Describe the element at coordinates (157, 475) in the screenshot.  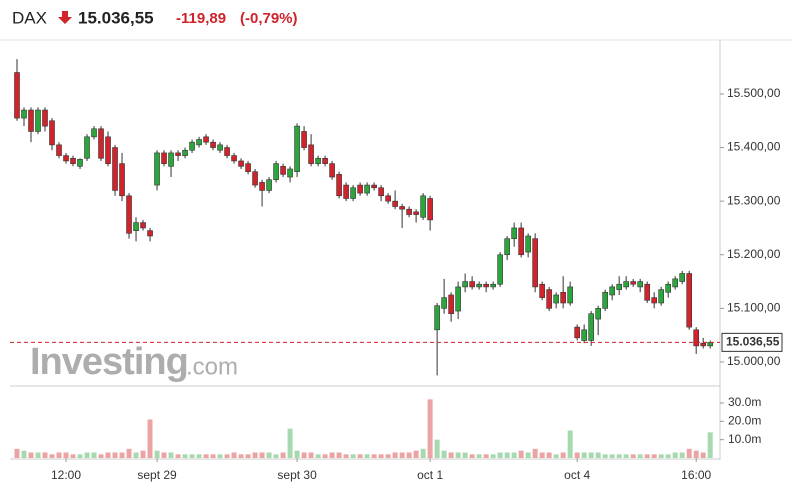
I see `x-tick-label: sept 29` at that location.